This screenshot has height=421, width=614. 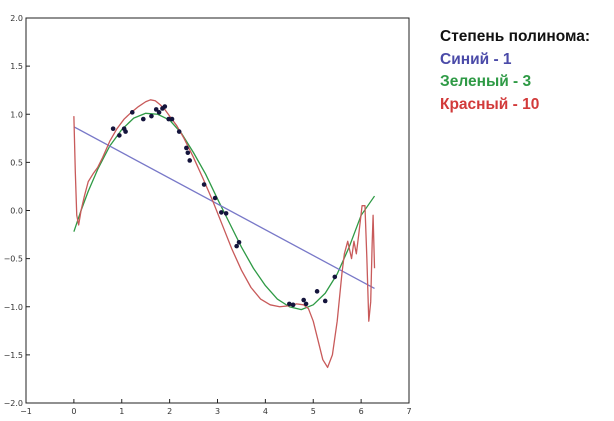 I want to click on x-tick-label: 2, so click(x=169, y=411).